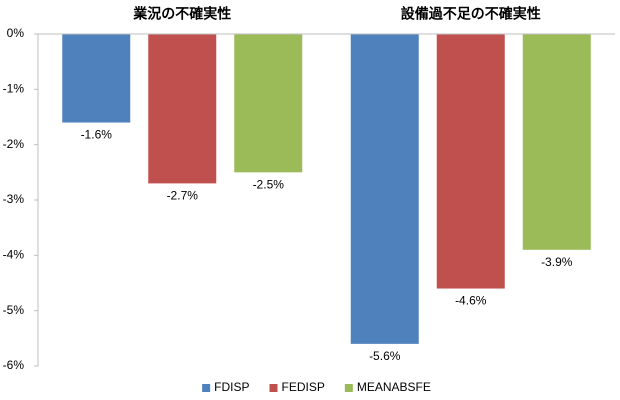 The height and width of the screenshot is (400, 620). What do you see at coordinates (471, 301) in the screenshot?
I see `data-label: -4.6%` at bounding box center [471, 301].